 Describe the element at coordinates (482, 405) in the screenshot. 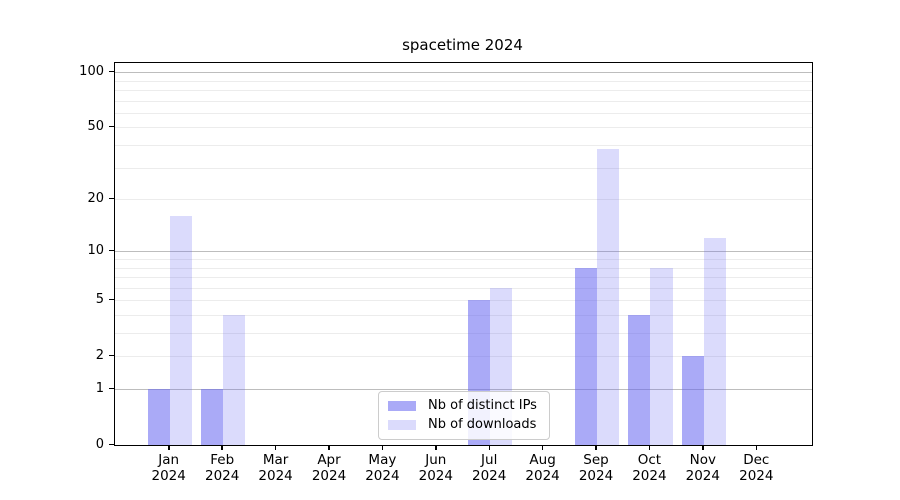

I see `legend-label-distinct-ips: Nb of distinct IPs` at that location.